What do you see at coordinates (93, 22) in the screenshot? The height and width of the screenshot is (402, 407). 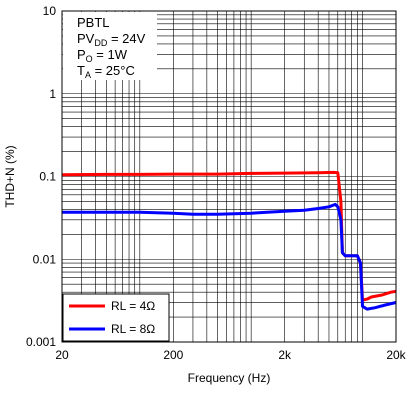 I see `condition-mode: PBTL` at bounding box center [93, 22].